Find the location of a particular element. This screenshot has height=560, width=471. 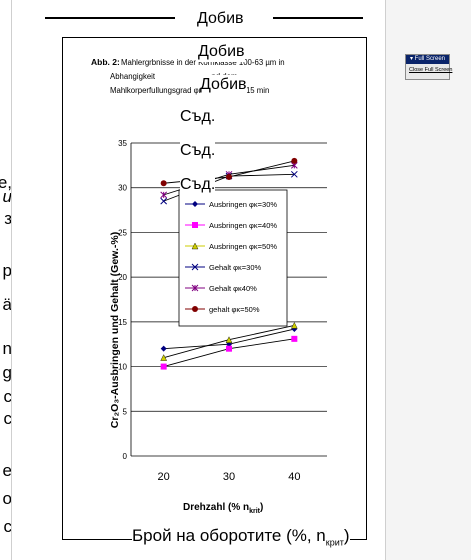

dobiv-label-1: Добив is located at coordinates (220, 19).